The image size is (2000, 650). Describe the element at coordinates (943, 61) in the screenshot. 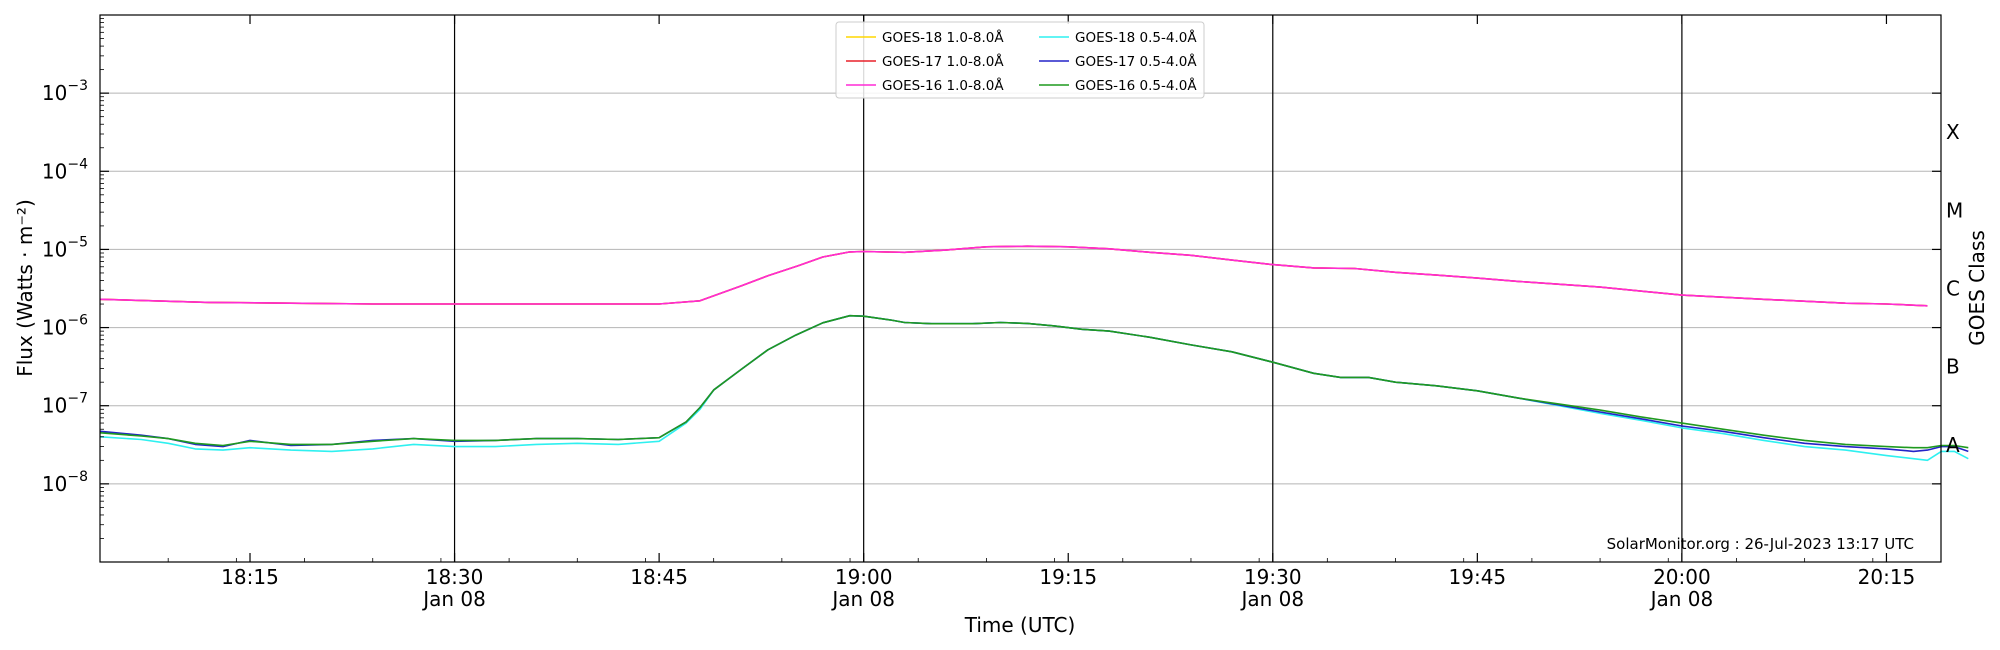

I see `legend-label: GOES-17 1.0-8.0Å` at that location.